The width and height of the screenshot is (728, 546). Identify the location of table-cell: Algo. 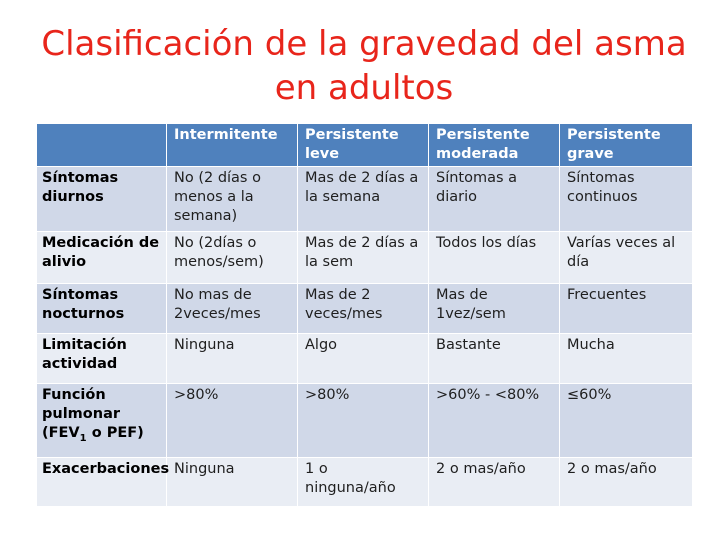
(363, 358).